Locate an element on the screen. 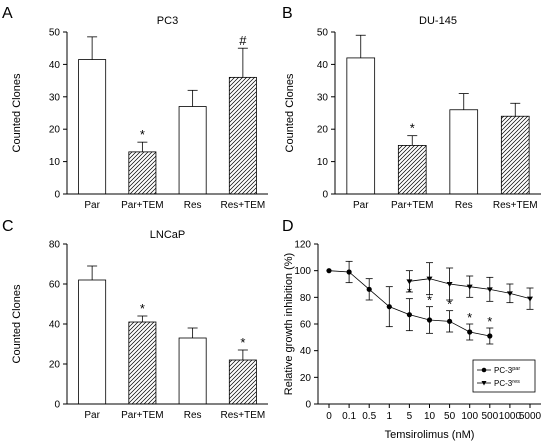 This screenshot has height=446, width=550. y-tick-label-a-1: 10 is located at coordinates (55, 162).